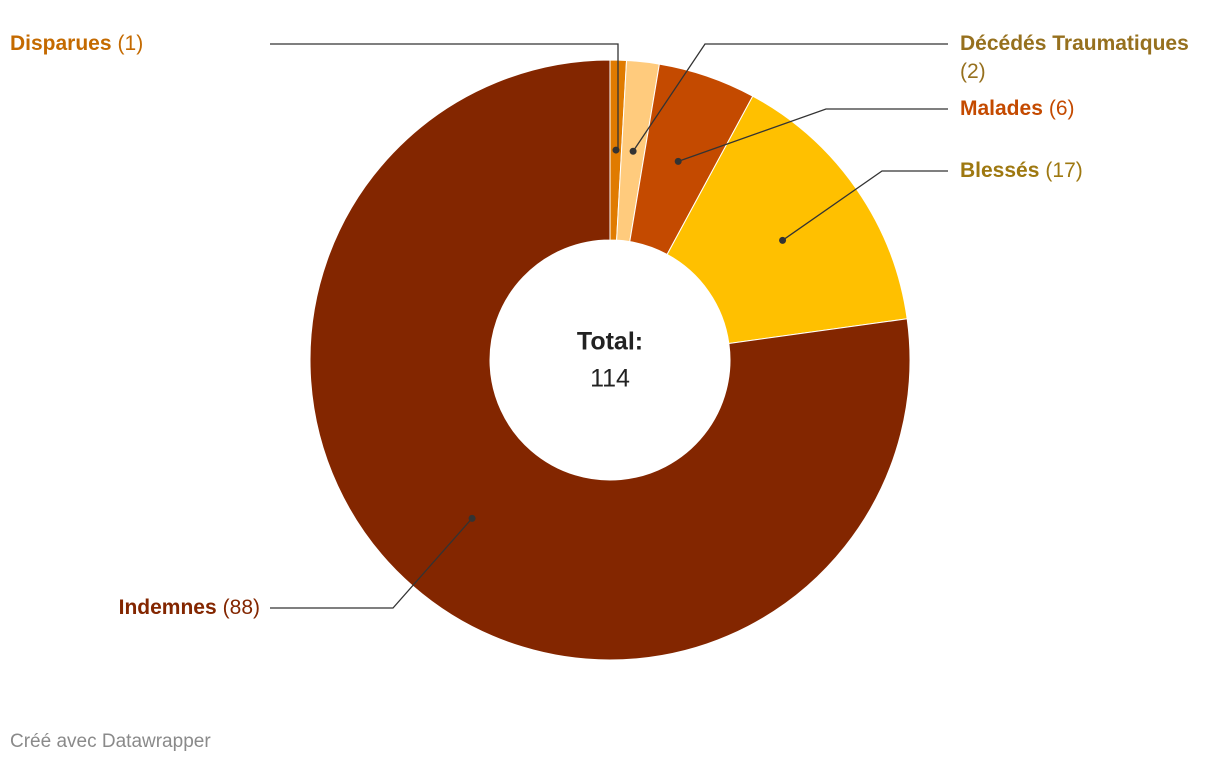 Image resolution: width=1220 pixels, height=766 pixels. I want to click on category-name: Indemnes, so click(168, 607).